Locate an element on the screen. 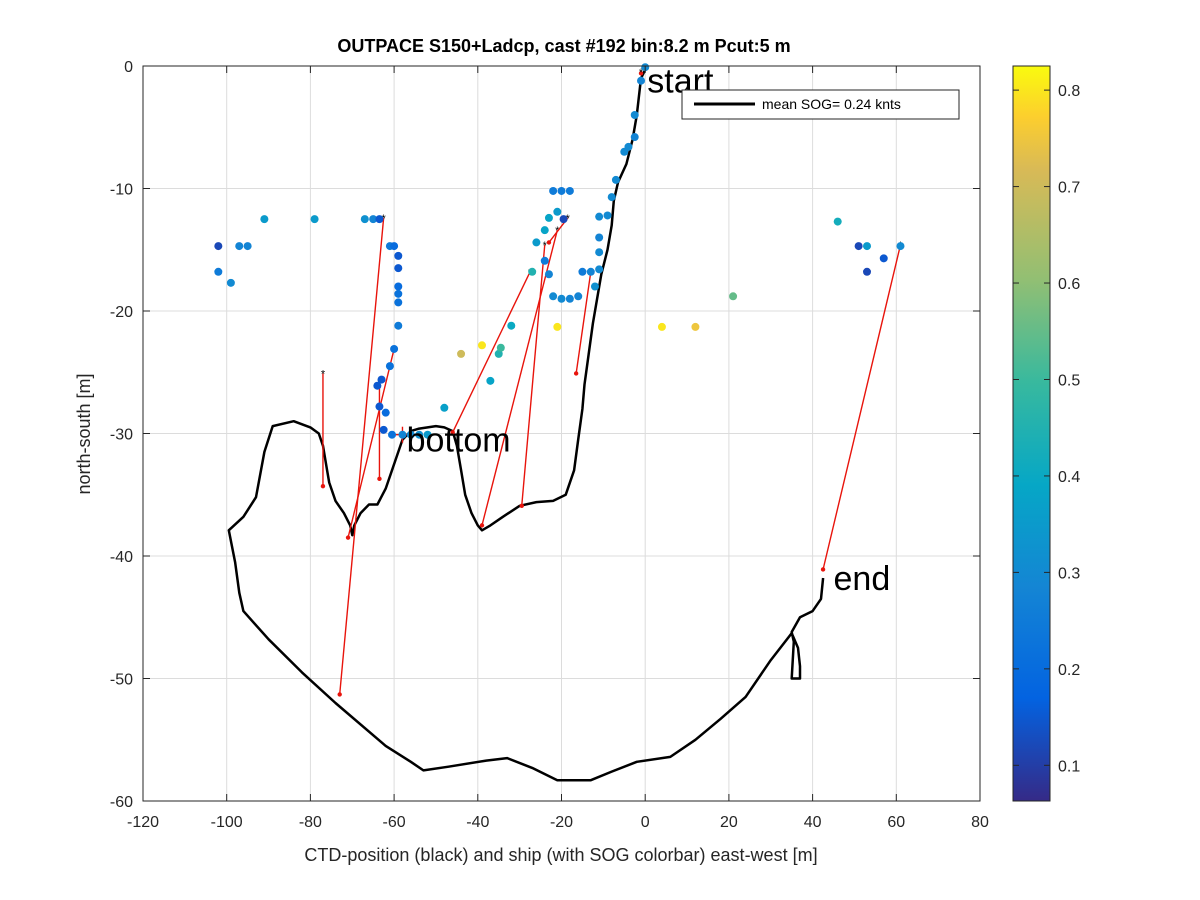 The image size is (1200, 900). y-tick-label: 0 is located at coordinates (128, 67).